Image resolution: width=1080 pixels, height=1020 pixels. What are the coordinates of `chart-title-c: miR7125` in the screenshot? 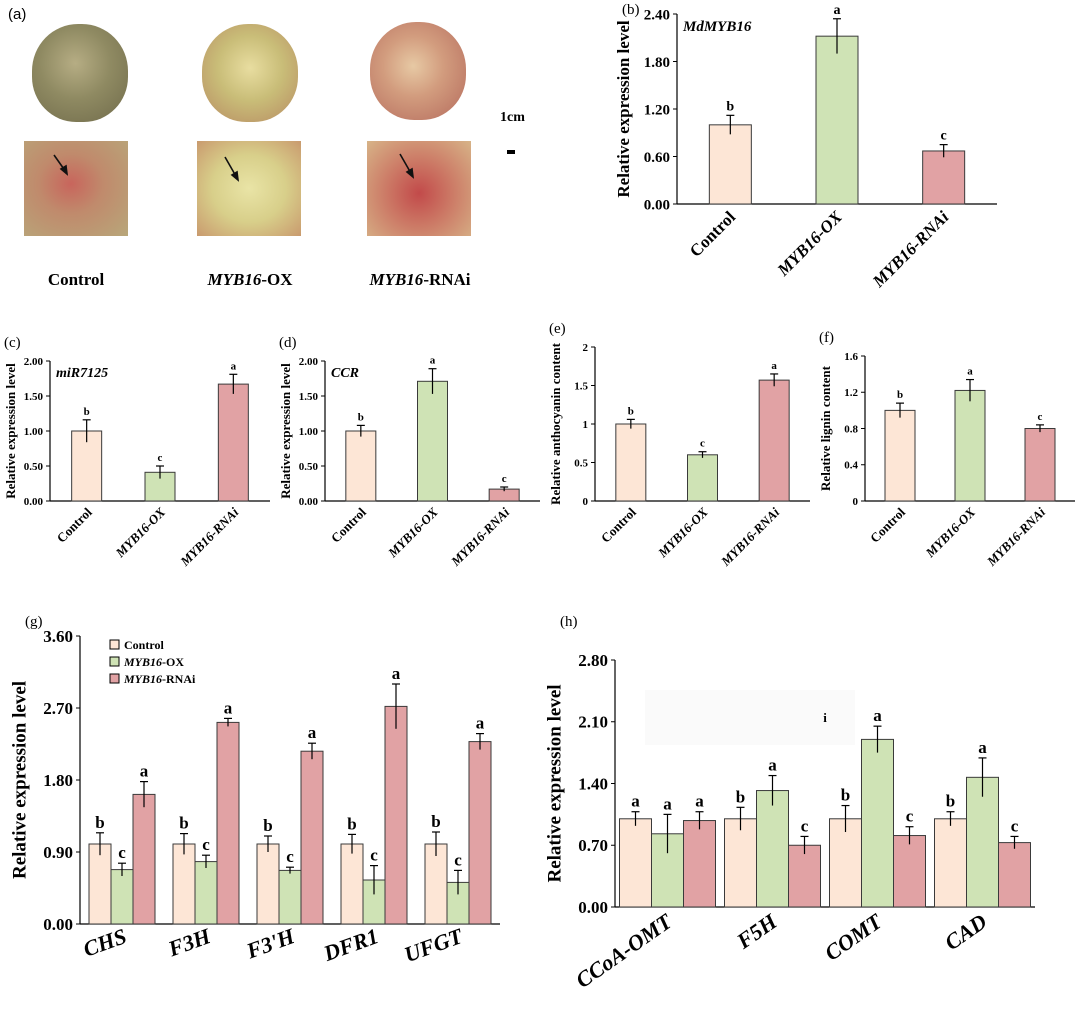 It's located at (82, 373).